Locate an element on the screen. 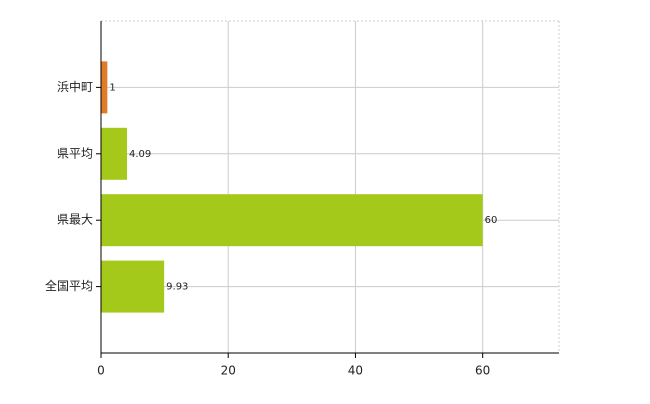  x-tick-label: 20 is located at coordinates (228, 371).